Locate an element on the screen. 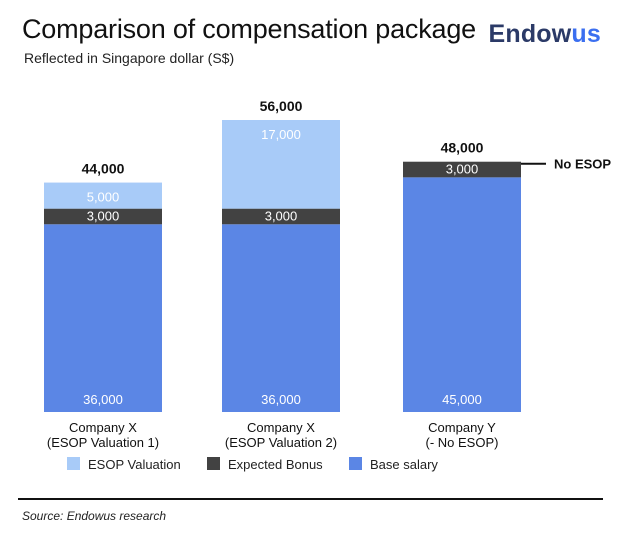 Image resolution: width=639 pixels, height=541 pixels. chart-subtitle: Reflected in Singapore dollar (S$) is located at coordinates (129, 58).